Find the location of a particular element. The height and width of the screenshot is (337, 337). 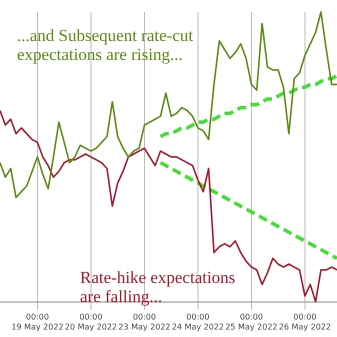

x-tick-label: 00:00 19 May 2022 is located at coordinates (37, 322).